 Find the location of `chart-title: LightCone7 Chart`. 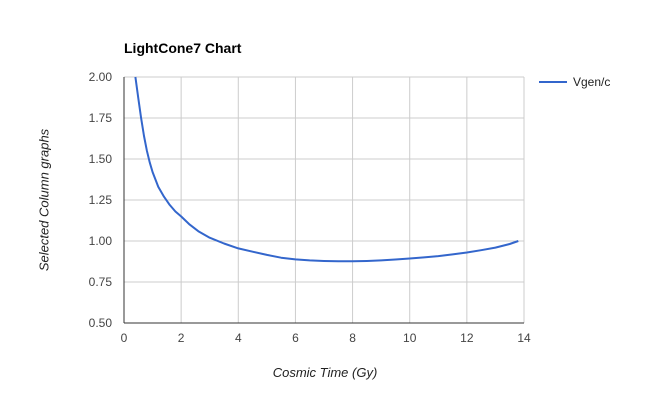

chart-title: LightCone7 Chart is located at coordinates (183, 48).